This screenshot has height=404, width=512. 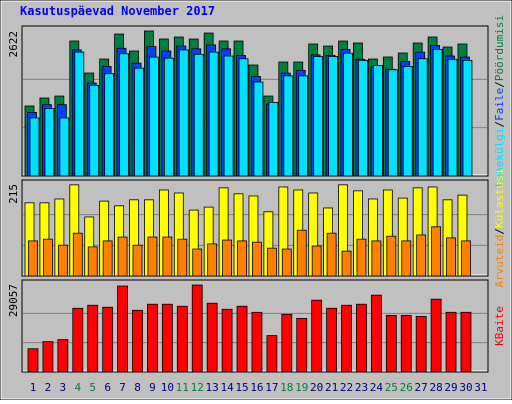 What do you see at coordinates (13, 300) in the screenshot?
I see `y-tick-label: 29057` at bounding box center [13, 300].